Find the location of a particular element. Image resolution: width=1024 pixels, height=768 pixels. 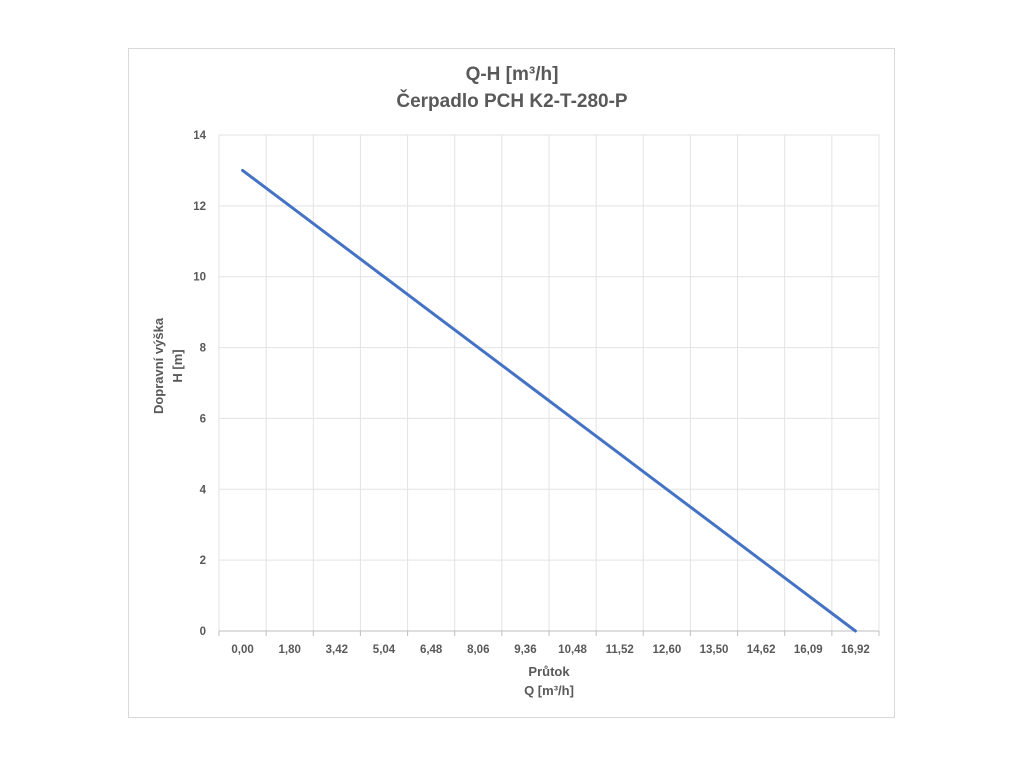

x-axis-title-line2: Q [m³/h] is located at coordinates (549, 690).